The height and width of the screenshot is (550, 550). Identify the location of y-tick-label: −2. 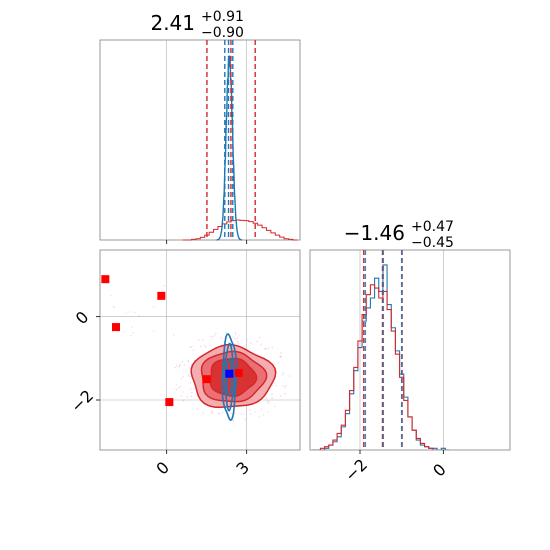
(82, 401).